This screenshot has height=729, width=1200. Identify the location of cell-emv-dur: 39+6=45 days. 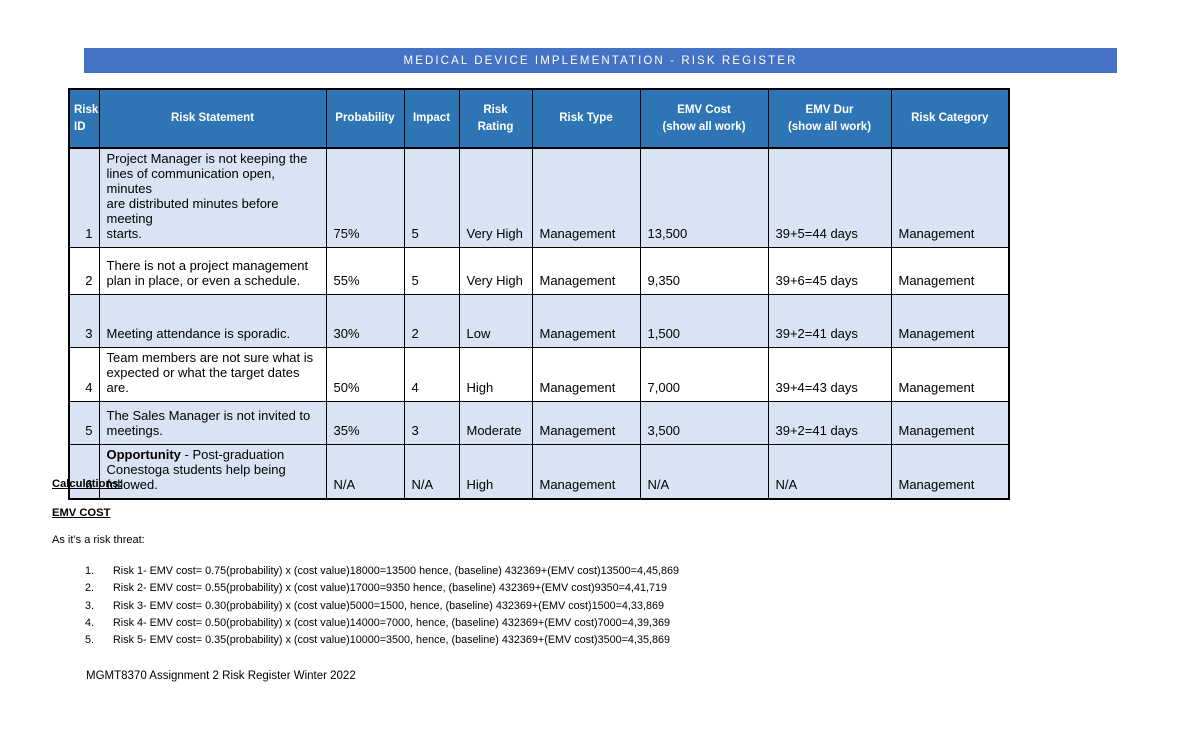
(829, 271).